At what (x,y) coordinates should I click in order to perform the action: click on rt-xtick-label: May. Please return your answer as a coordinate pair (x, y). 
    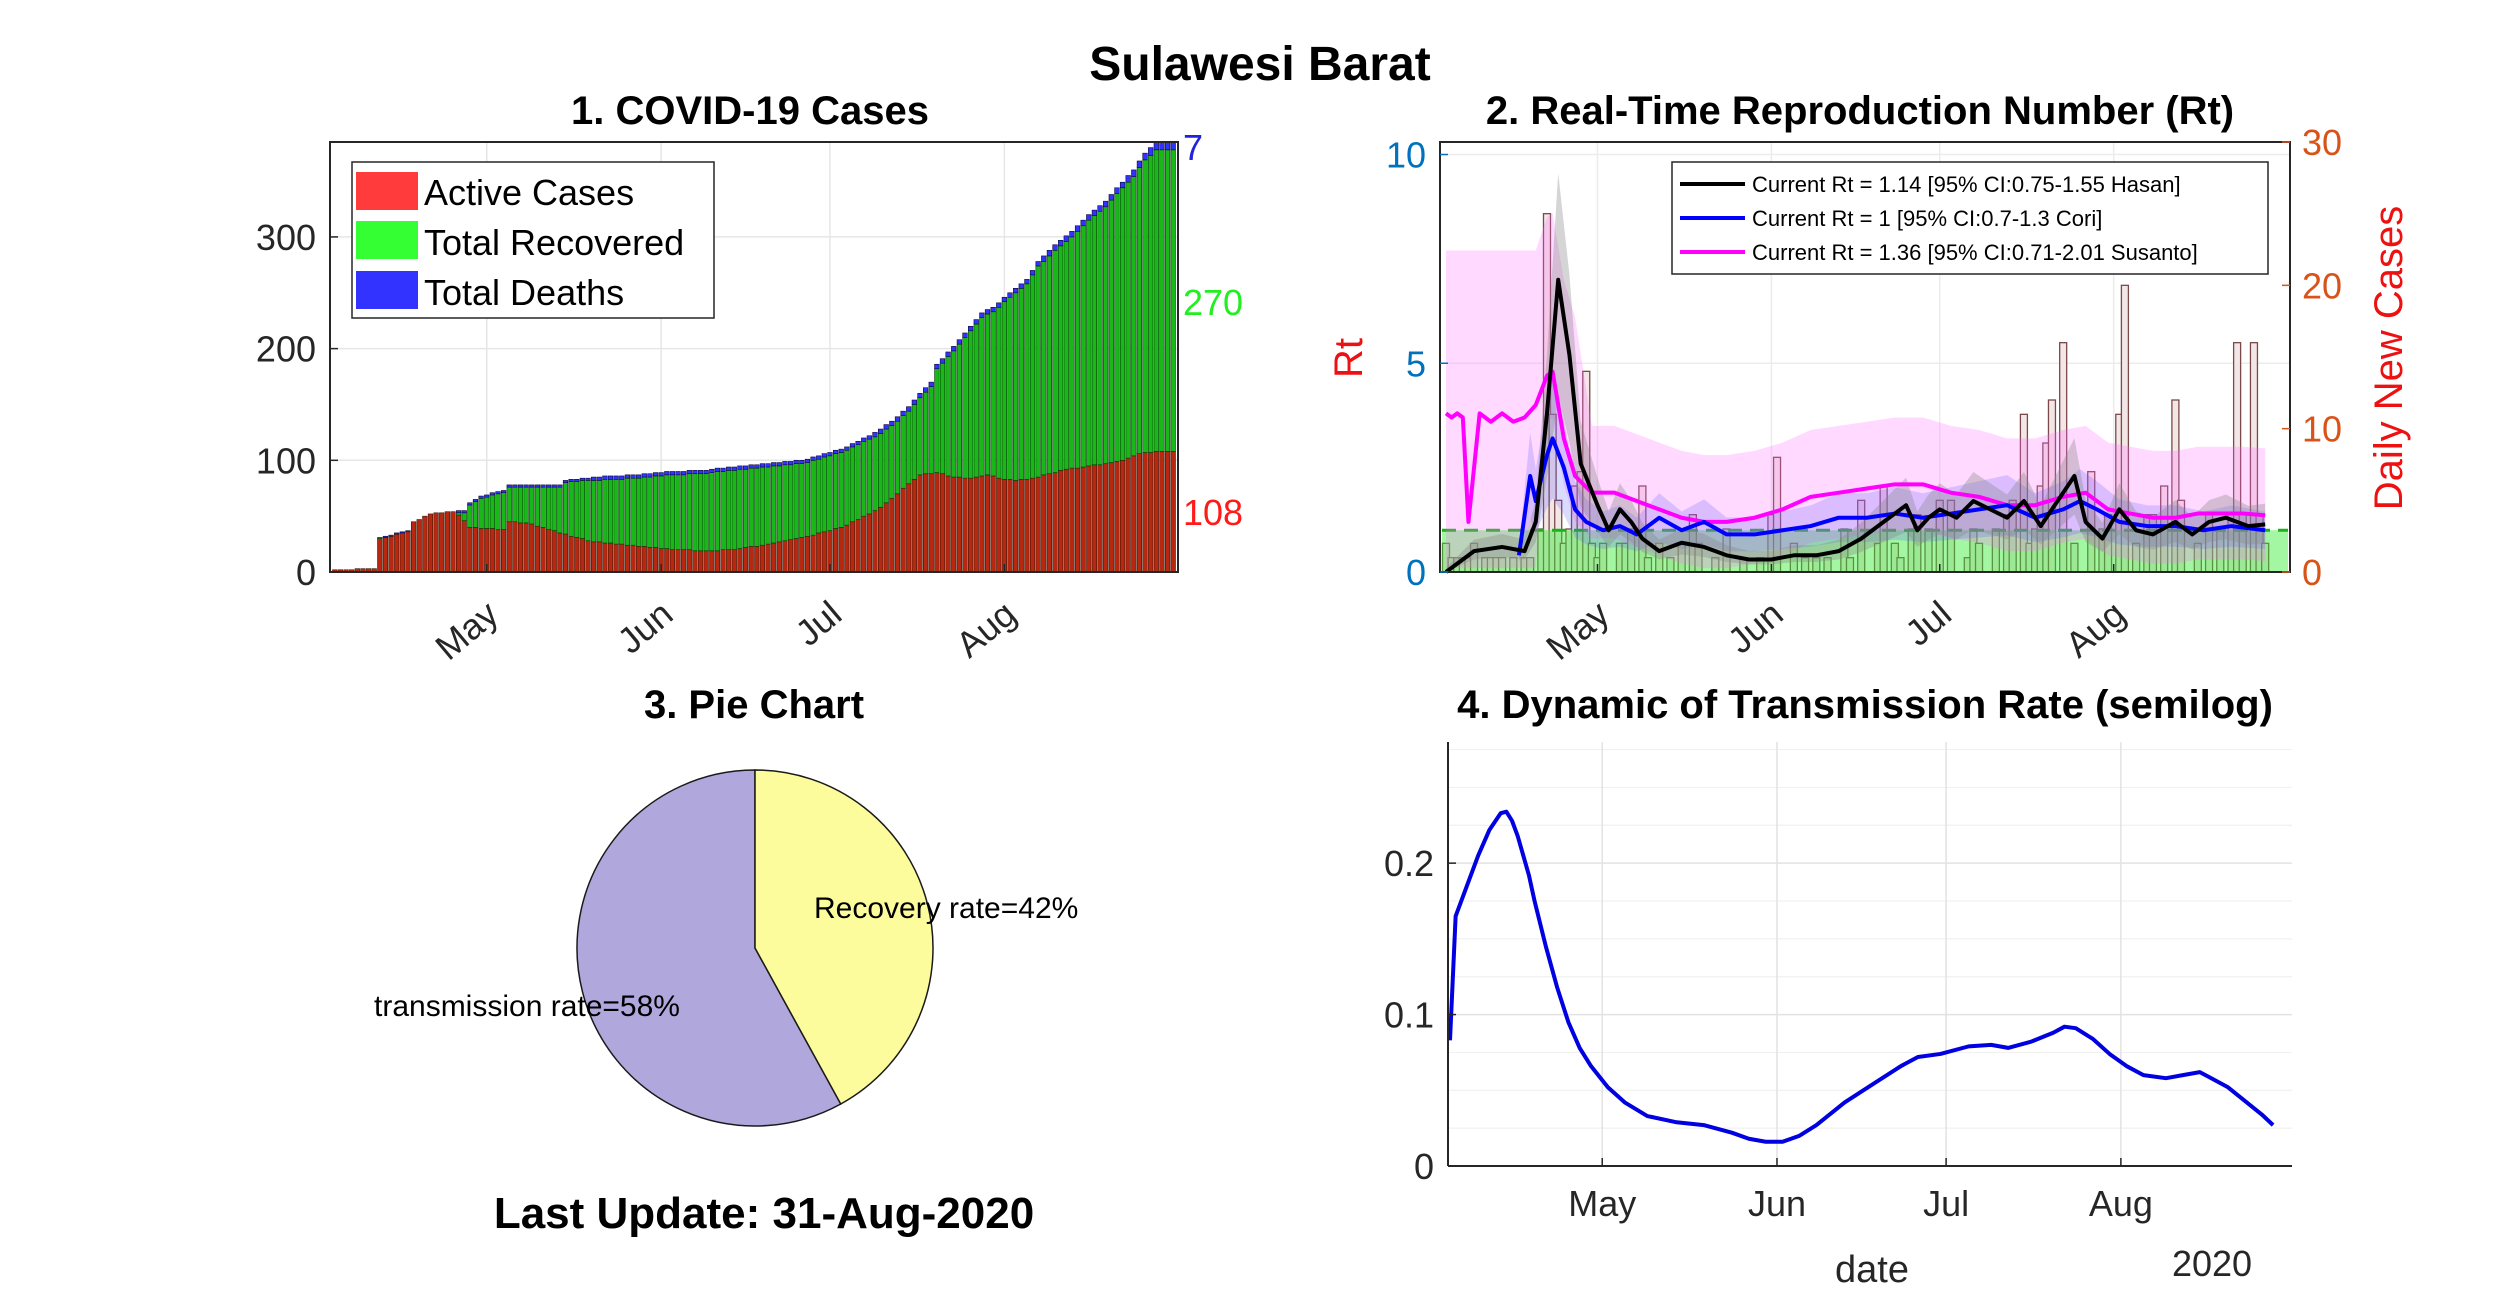
    Looking at the image, I should click on (1577, 630).